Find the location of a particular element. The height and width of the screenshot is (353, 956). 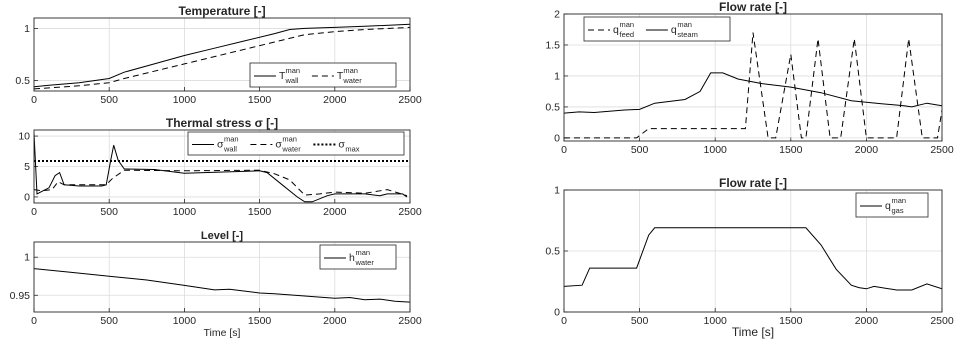

chart-title: Thermal stress σ [-] is located at coordinates (222, 123).